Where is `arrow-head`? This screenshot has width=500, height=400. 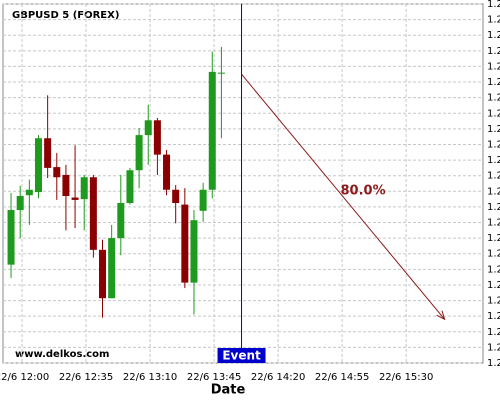 arrow-head is located at coordinates (441, 315).